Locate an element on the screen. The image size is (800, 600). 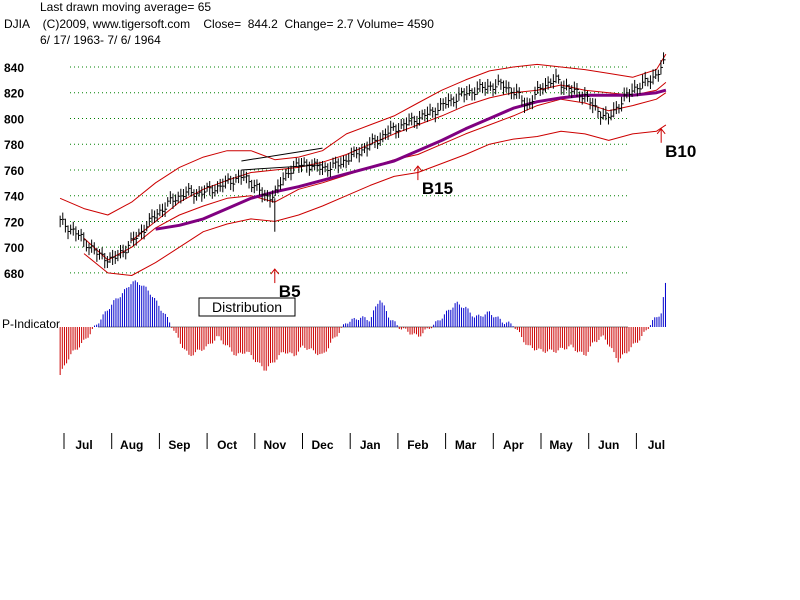
indicator-label: P-Indicator is located at coordinates (31, 324).